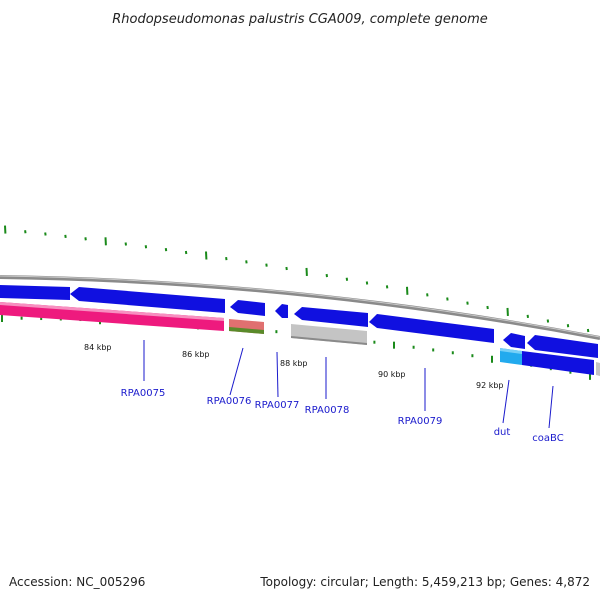  I want to click on gene-label-rpa0079: RPA0079, so click(420, 421).